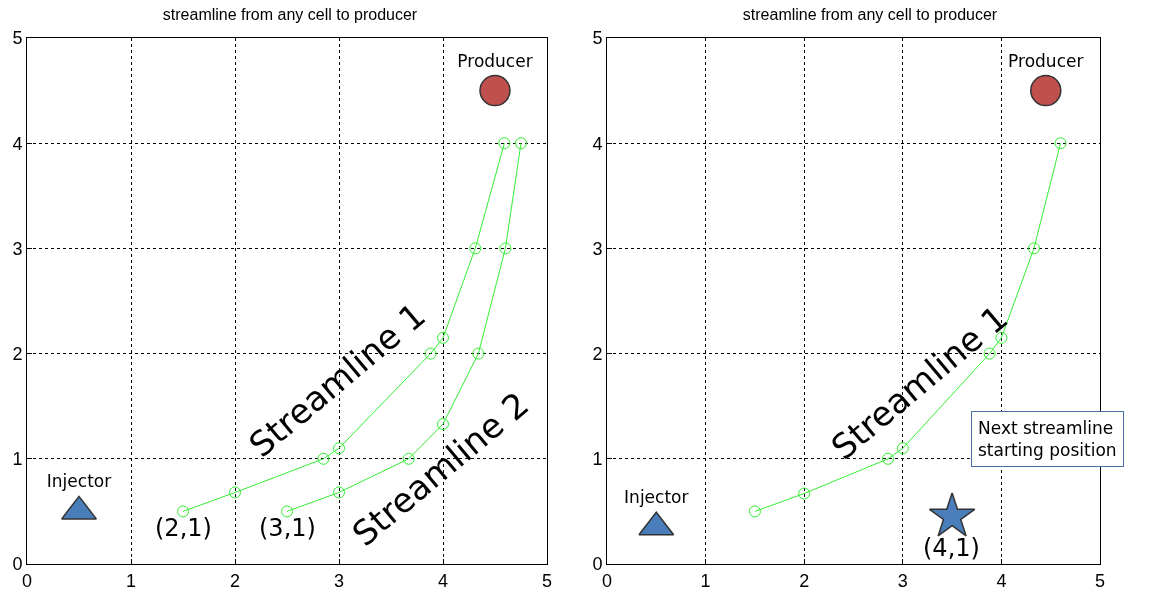 Image resolution: width=1160 pixels, height=595 pixels. I want to click on annotation: (3,1), so click(287, 528).